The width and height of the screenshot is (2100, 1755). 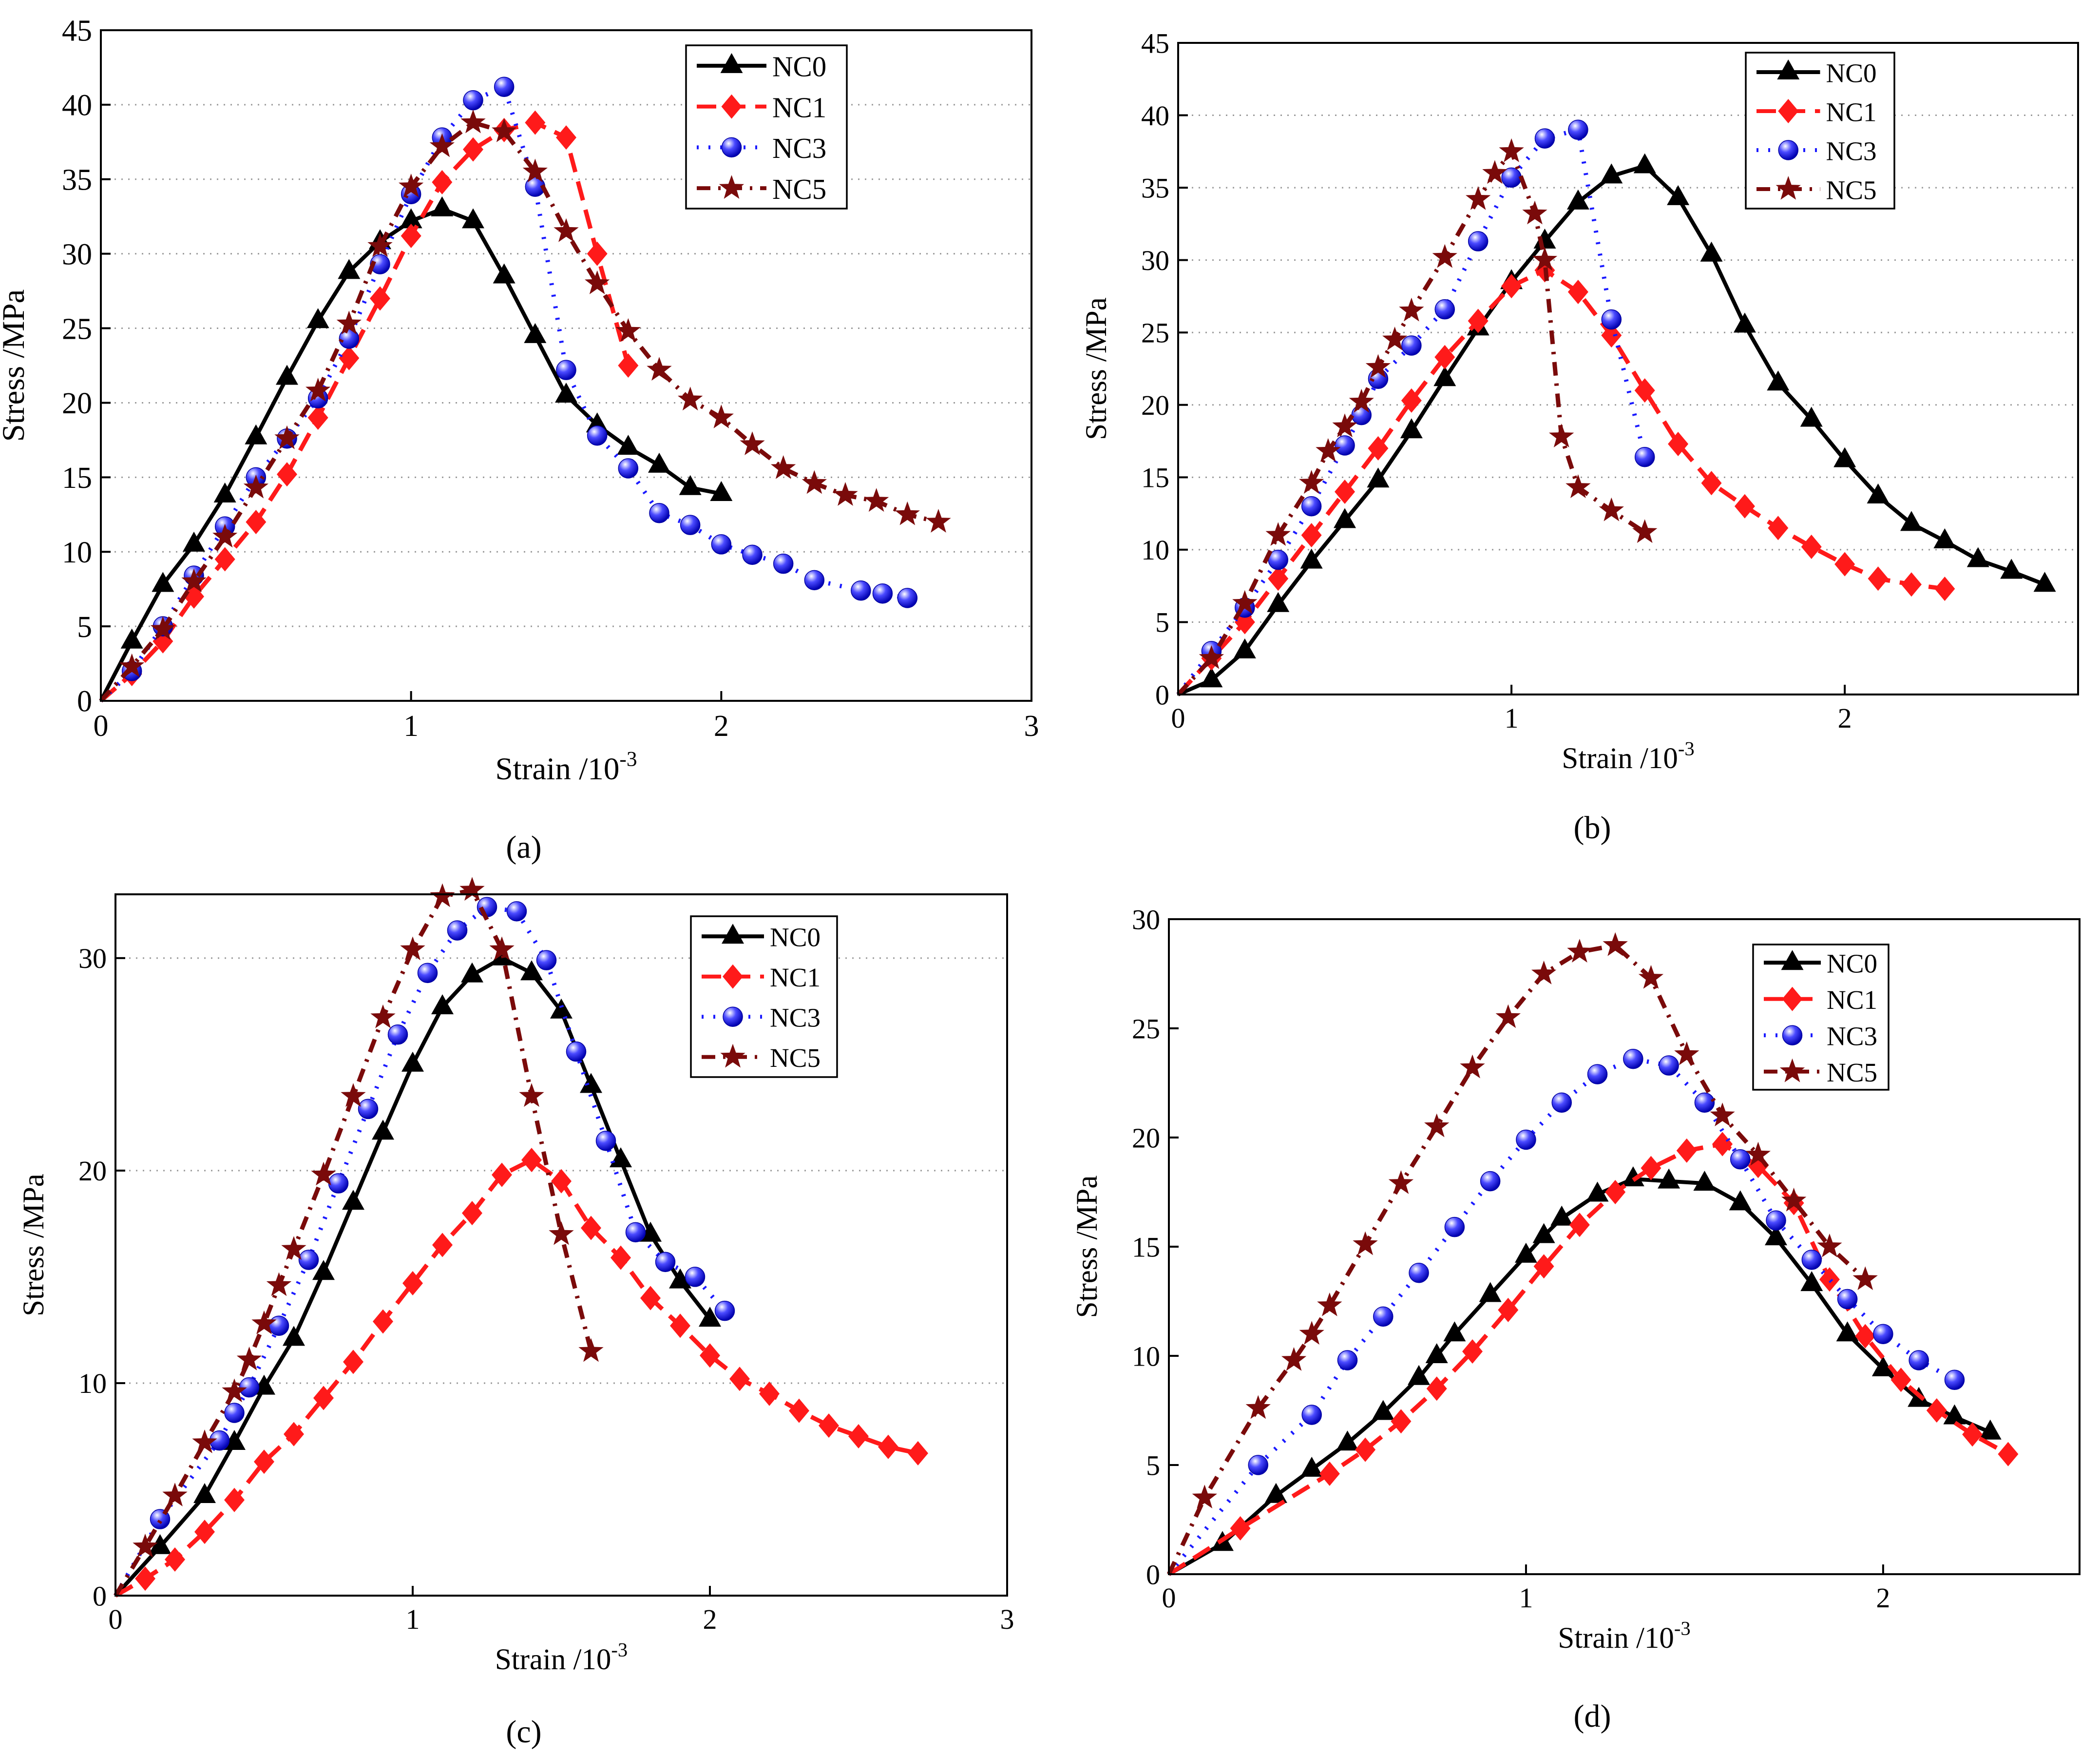 What do you see at coordinates (1883, 1598) in the screenshot?
I see `x-tick-label: 2` at bounding box center [1883, 1598].